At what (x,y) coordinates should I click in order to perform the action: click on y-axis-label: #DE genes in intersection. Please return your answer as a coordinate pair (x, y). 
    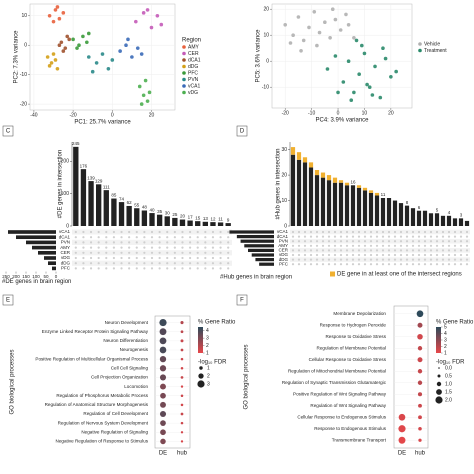
    Looking at the image, I should click on (61, 184).